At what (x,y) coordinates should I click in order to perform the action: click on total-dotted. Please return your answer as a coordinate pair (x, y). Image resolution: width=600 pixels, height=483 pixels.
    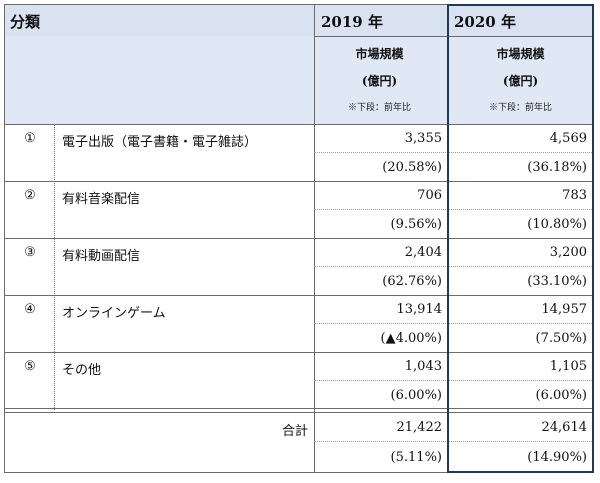
    Looking at the image, I should click on (454, 441).